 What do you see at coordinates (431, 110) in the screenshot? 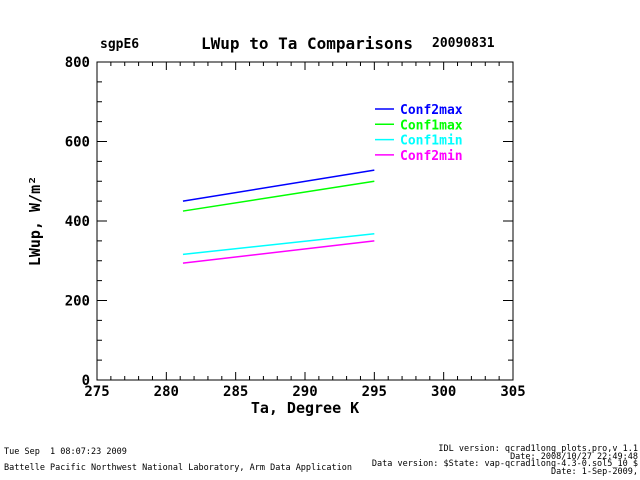
I see `legend-label-Conf2max: Conf2max` at bounding box center [431, 110].